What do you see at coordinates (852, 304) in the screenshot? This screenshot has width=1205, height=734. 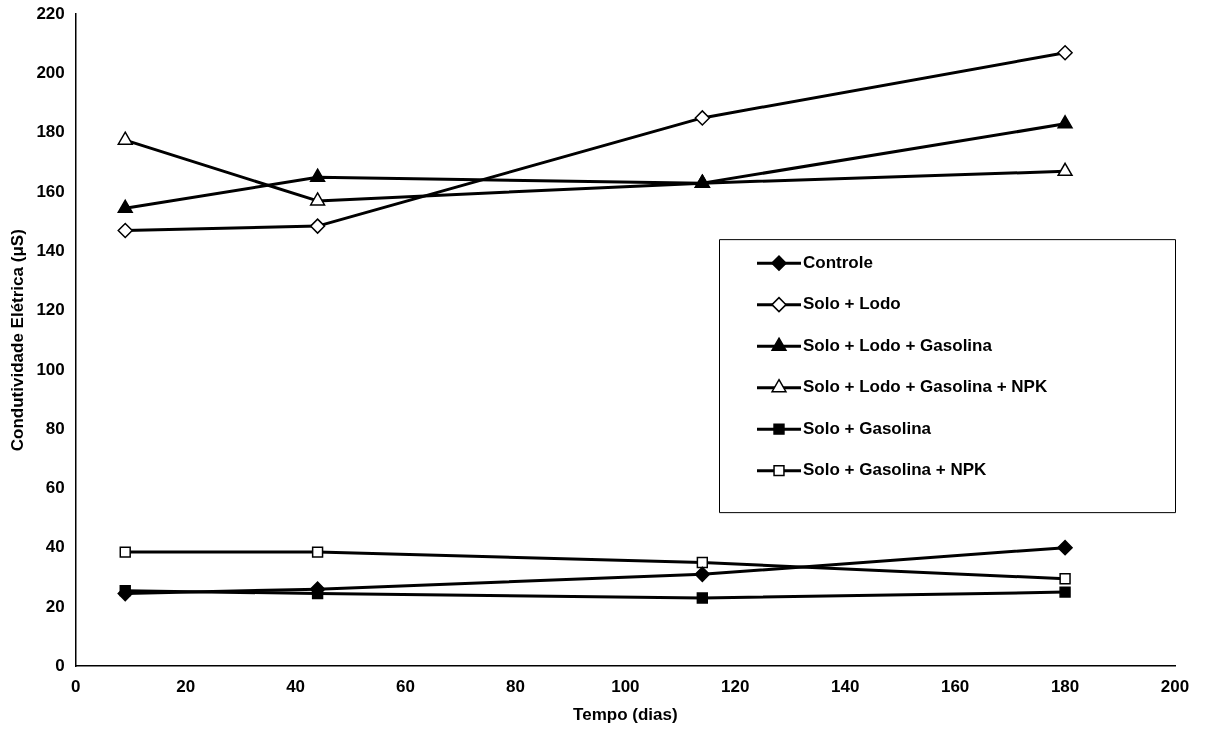 I see `legend-label: Solo + Lodo` at bounding box center [852, 304].